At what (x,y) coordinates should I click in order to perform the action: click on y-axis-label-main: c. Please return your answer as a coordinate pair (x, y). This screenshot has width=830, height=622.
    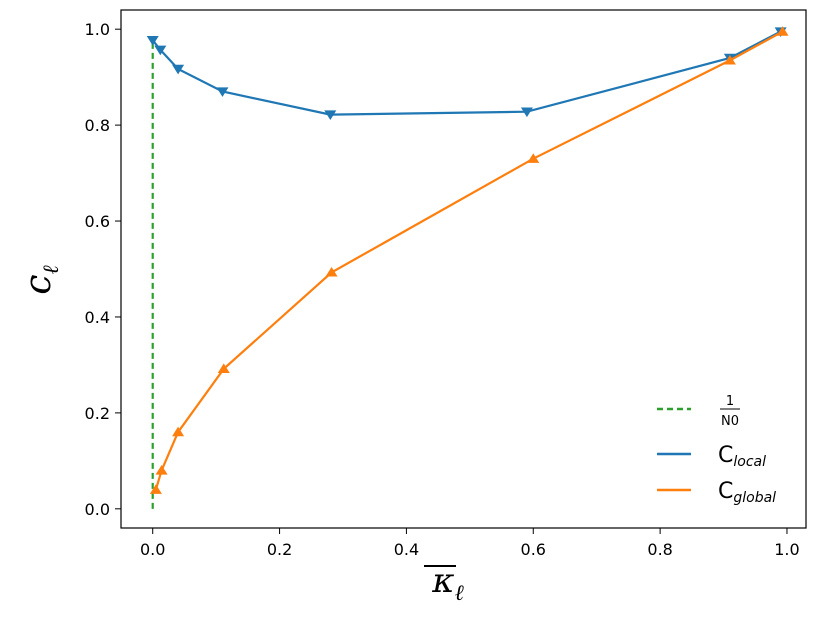
    Looking at the image, I should click on (38, 285).